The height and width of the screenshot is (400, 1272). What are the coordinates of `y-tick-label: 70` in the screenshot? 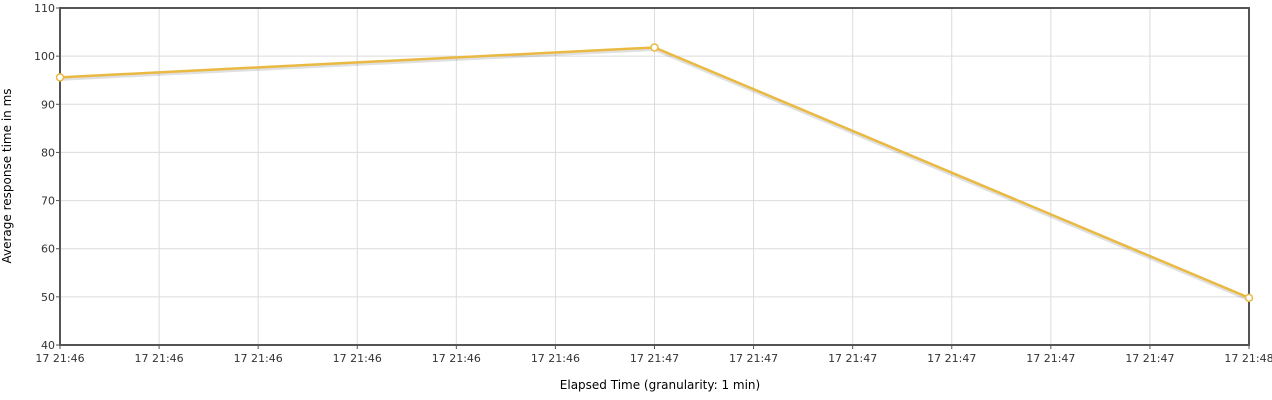 It's located at (48, 201).